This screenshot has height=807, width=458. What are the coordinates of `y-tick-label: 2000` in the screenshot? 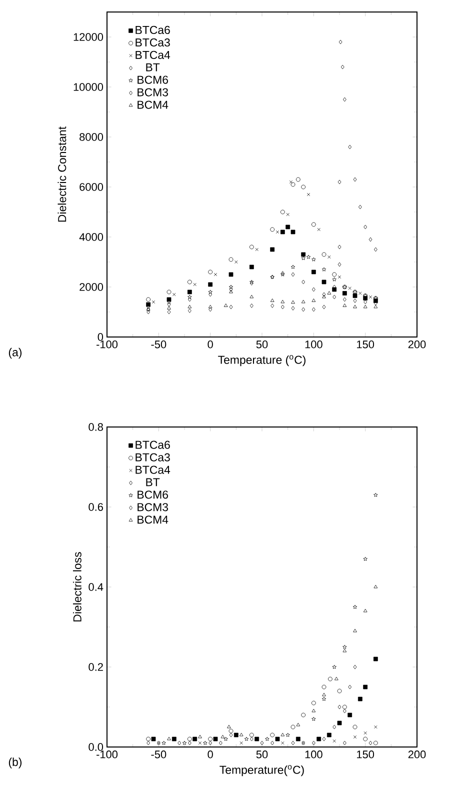 It's located at (92, 287).